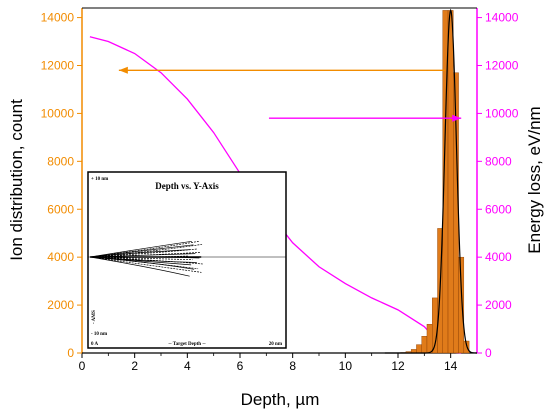  What do you see at coordinates (123, 70) in the screenshot?
I see `left-axis-pointer-head` at bounding box center [123, 70].